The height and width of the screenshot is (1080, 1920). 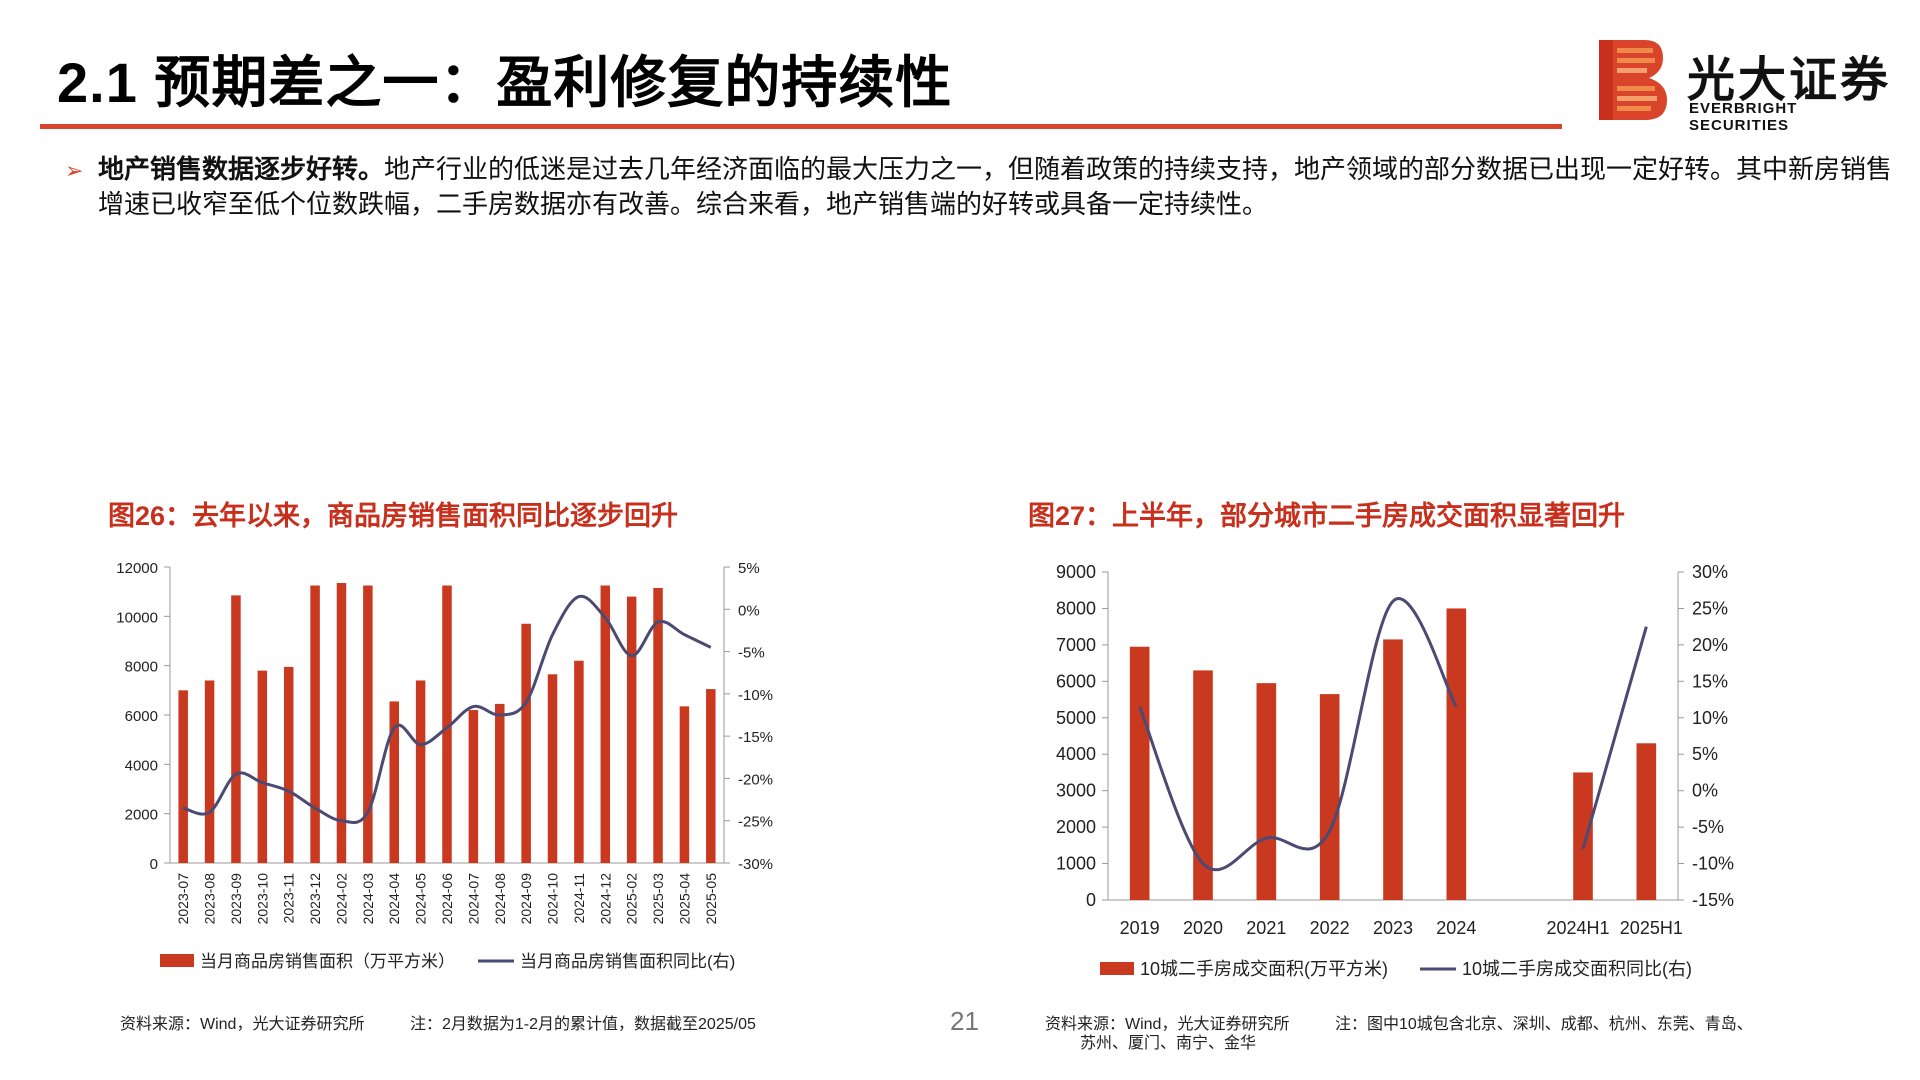 What do you see at coordinates (137, 568) in the screenshot?
I see `left-axis-tick-label: 12000` at bounding box center [137, 568].